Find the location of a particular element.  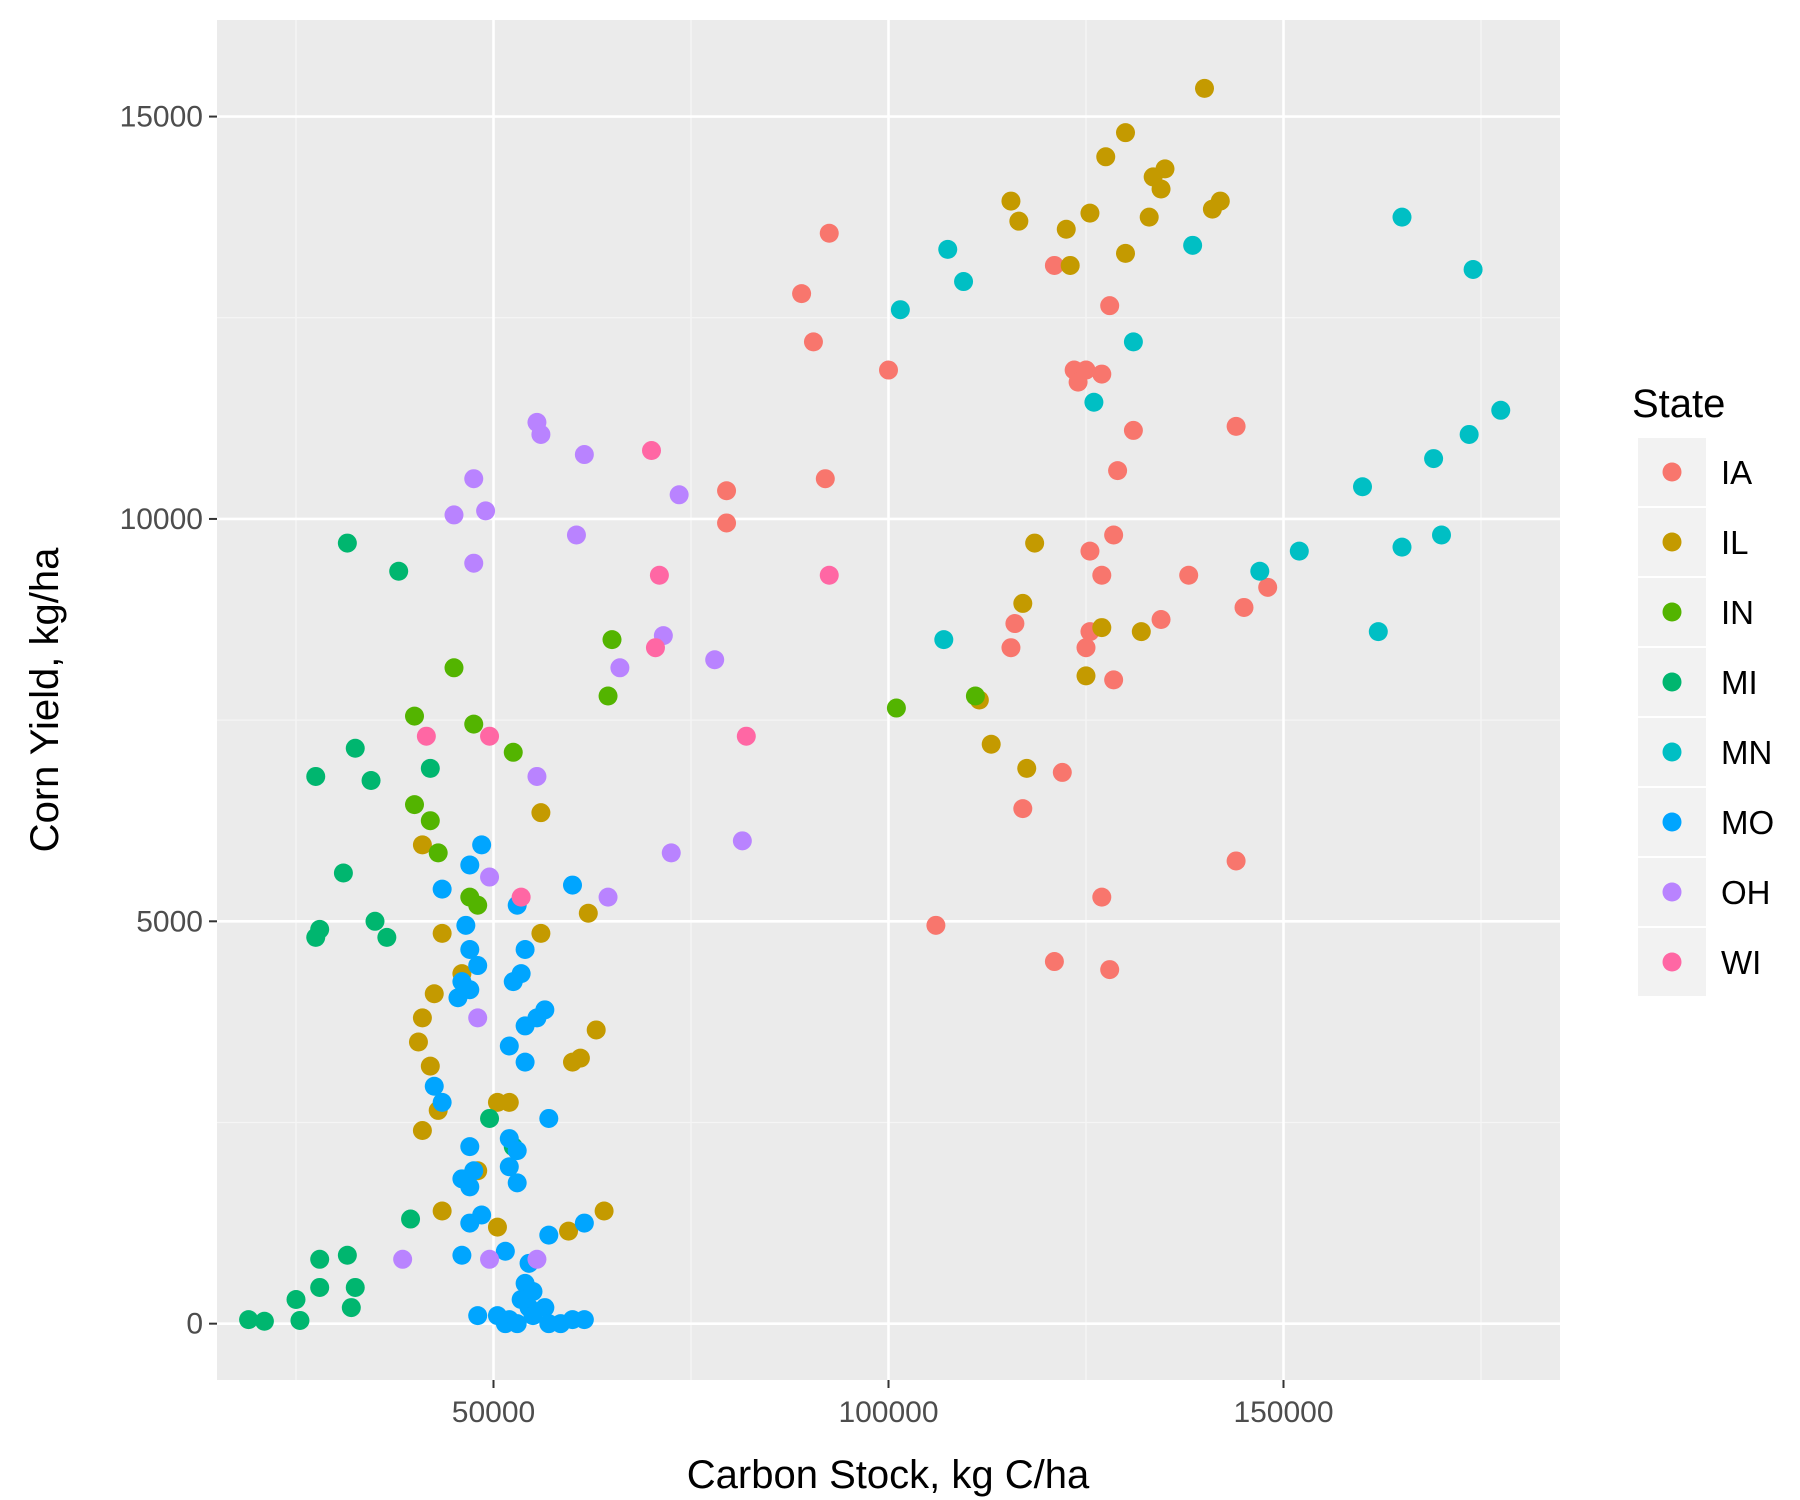

series-mn is located at coordinates (1200, 428).